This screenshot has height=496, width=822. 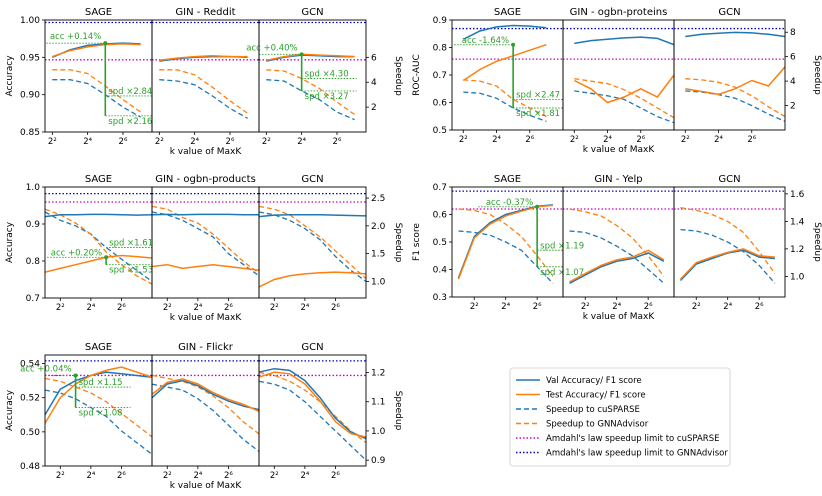 I want to click on y2-tick-label: 4, so click(x=793, y=82).